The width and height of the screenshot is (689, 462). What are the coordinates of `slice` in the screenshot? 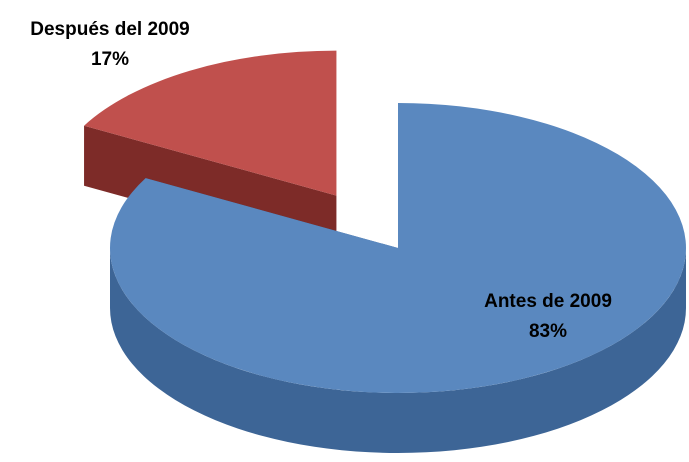 It's located at (210, 123).